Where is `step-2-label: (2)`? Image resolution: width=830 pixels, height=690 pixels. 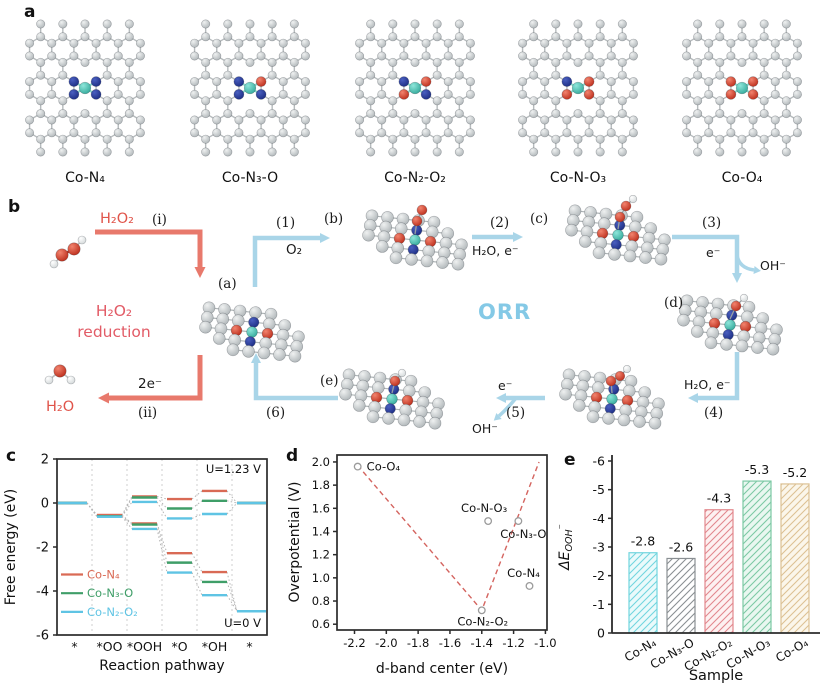 step-2-label: (2) is located at coordinates (500, 223).